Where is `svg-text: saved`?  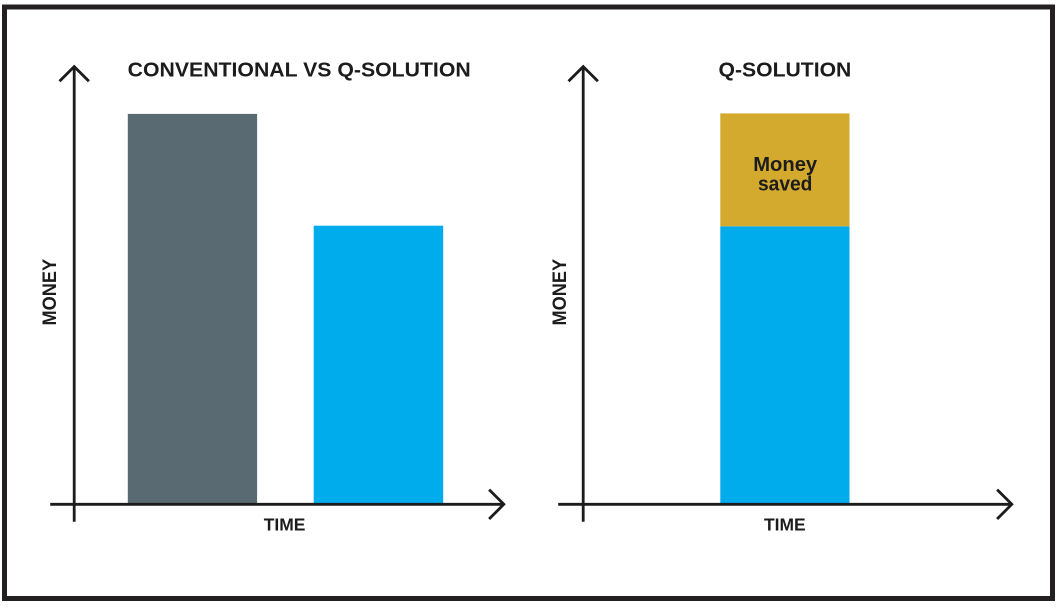
svg-text: saved is located at coordinates (785, 183).